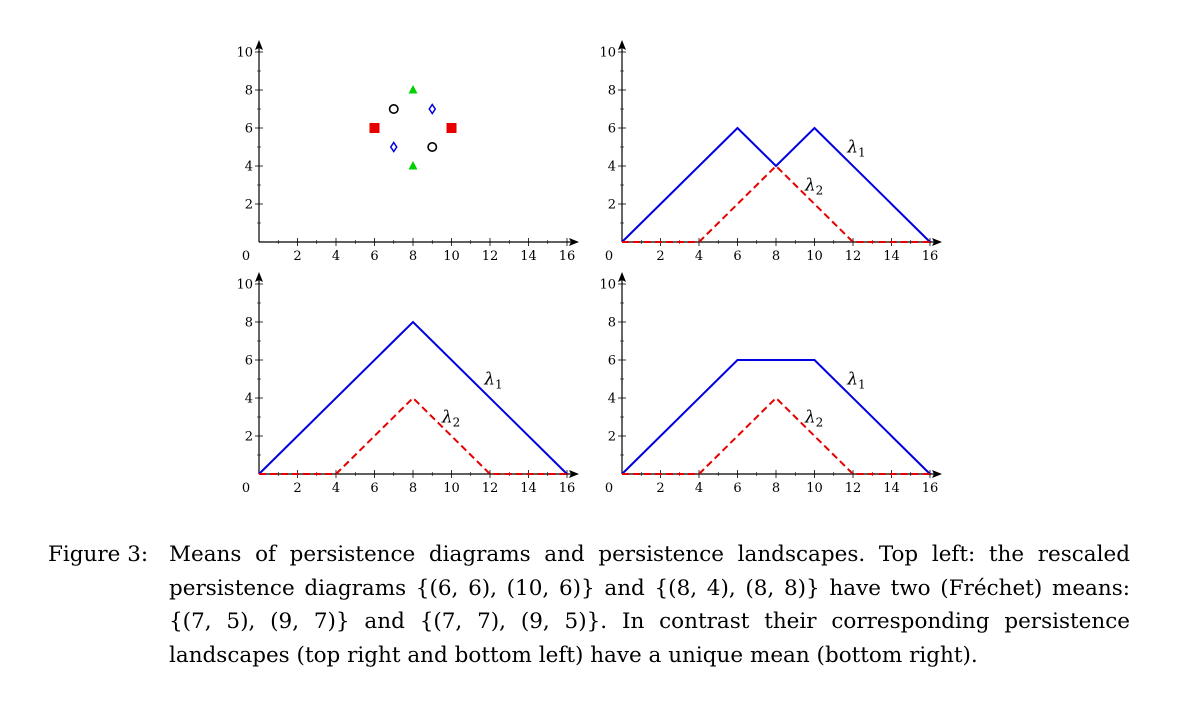 This screenshot has height=702, width=1202. What do you see at coordinates (98, 554) in the screenshot?
I see `caption-label: Figure 3:` at bounding box center [98, 554].